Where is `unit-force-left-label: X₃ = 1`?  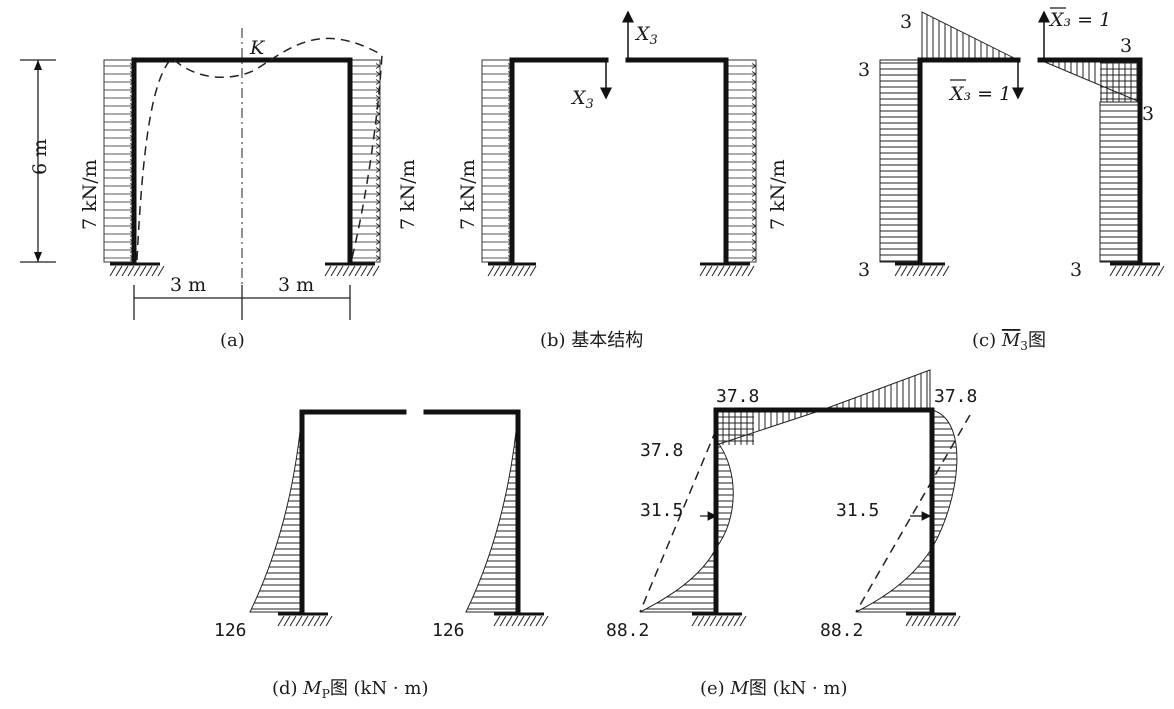
unit-force-left-label: X₃ = 1 is located at coordinates (979, 94).